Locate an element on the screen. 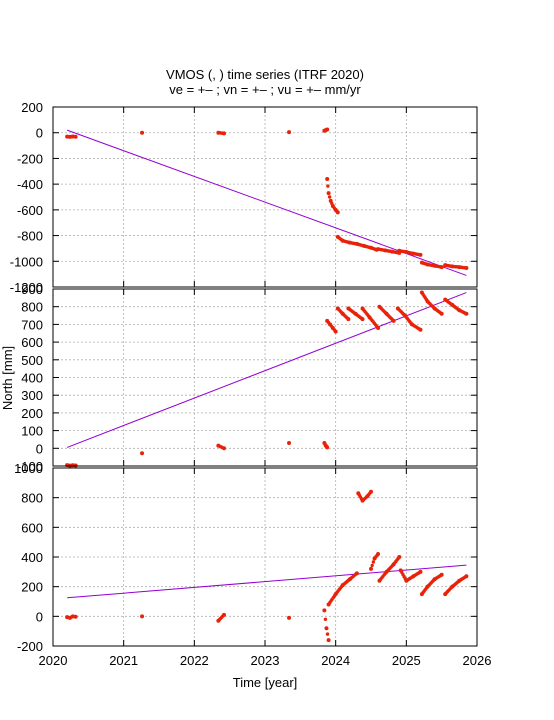  y-tick-label: 500 is located at coordinates (32, 360).